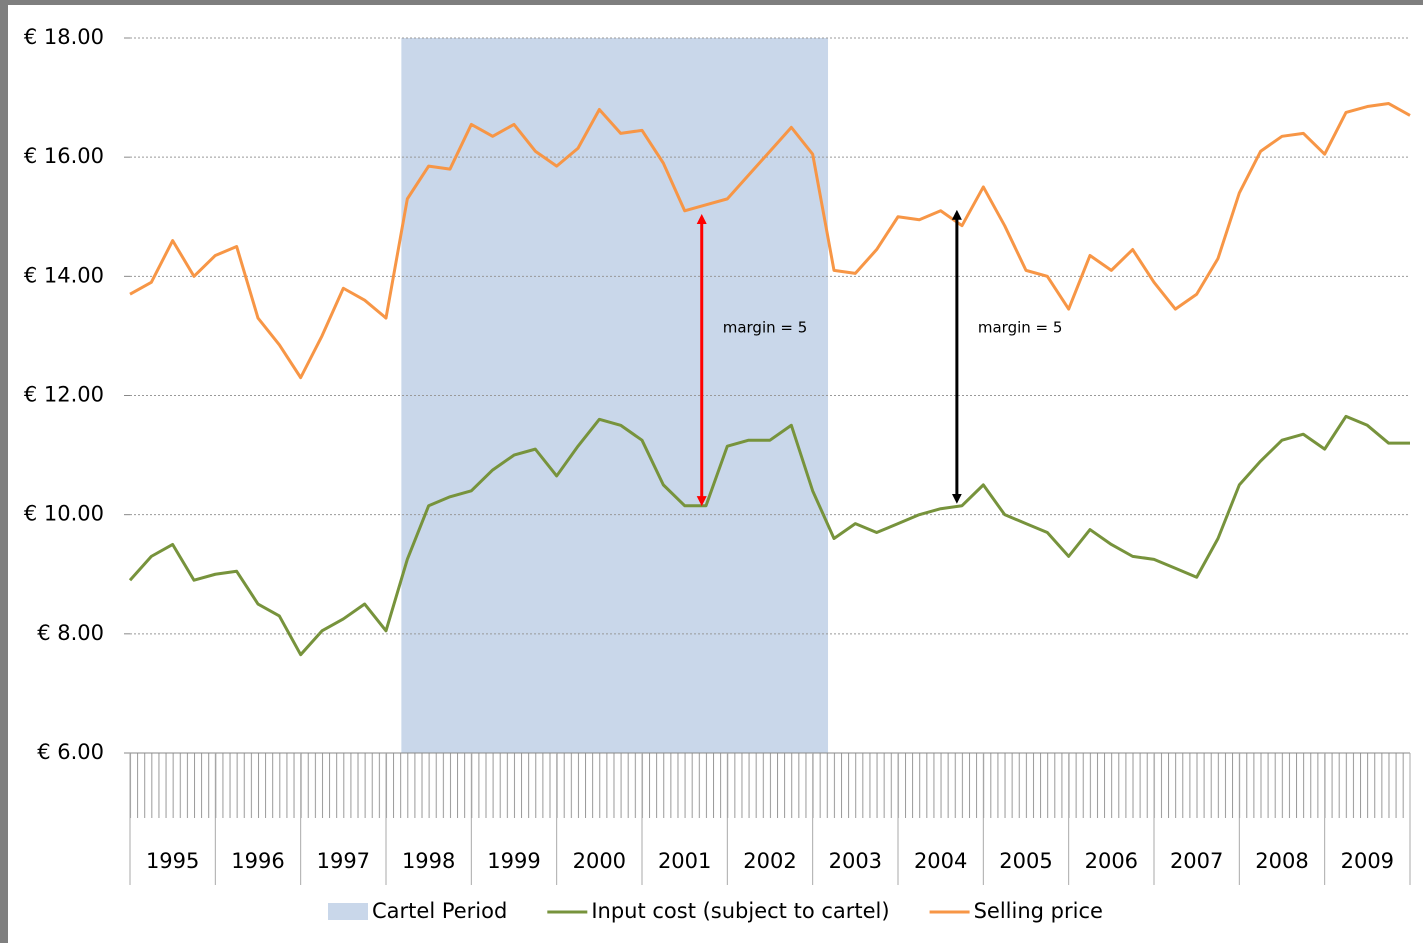  Describe the element at coordinates (64, 395) in the screenshot. I see `y-tick-label: € 12.00` at that location.